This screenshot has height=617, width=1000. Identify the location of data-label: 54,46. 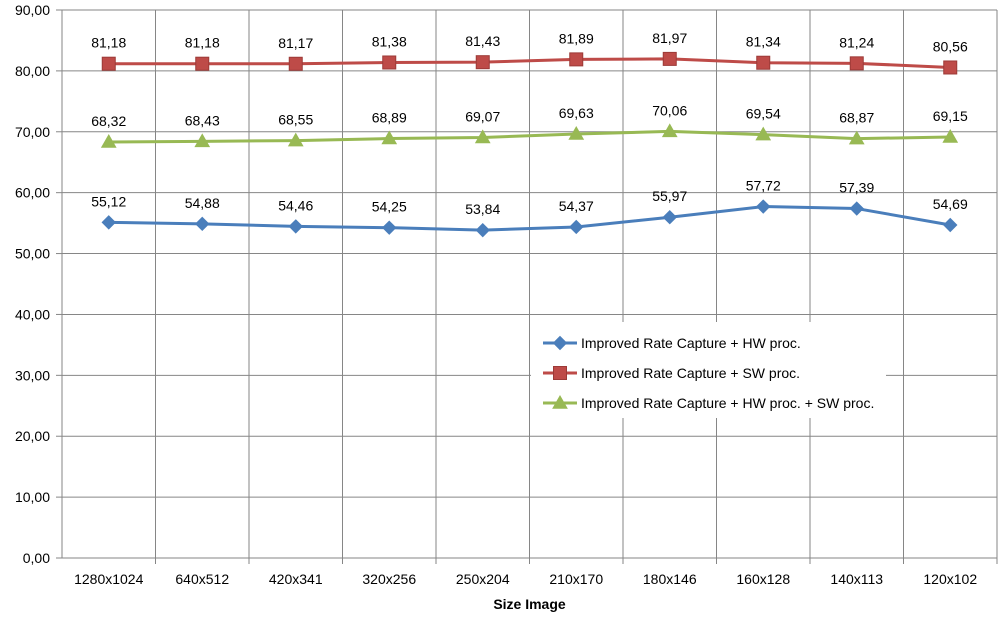
(295, 205).